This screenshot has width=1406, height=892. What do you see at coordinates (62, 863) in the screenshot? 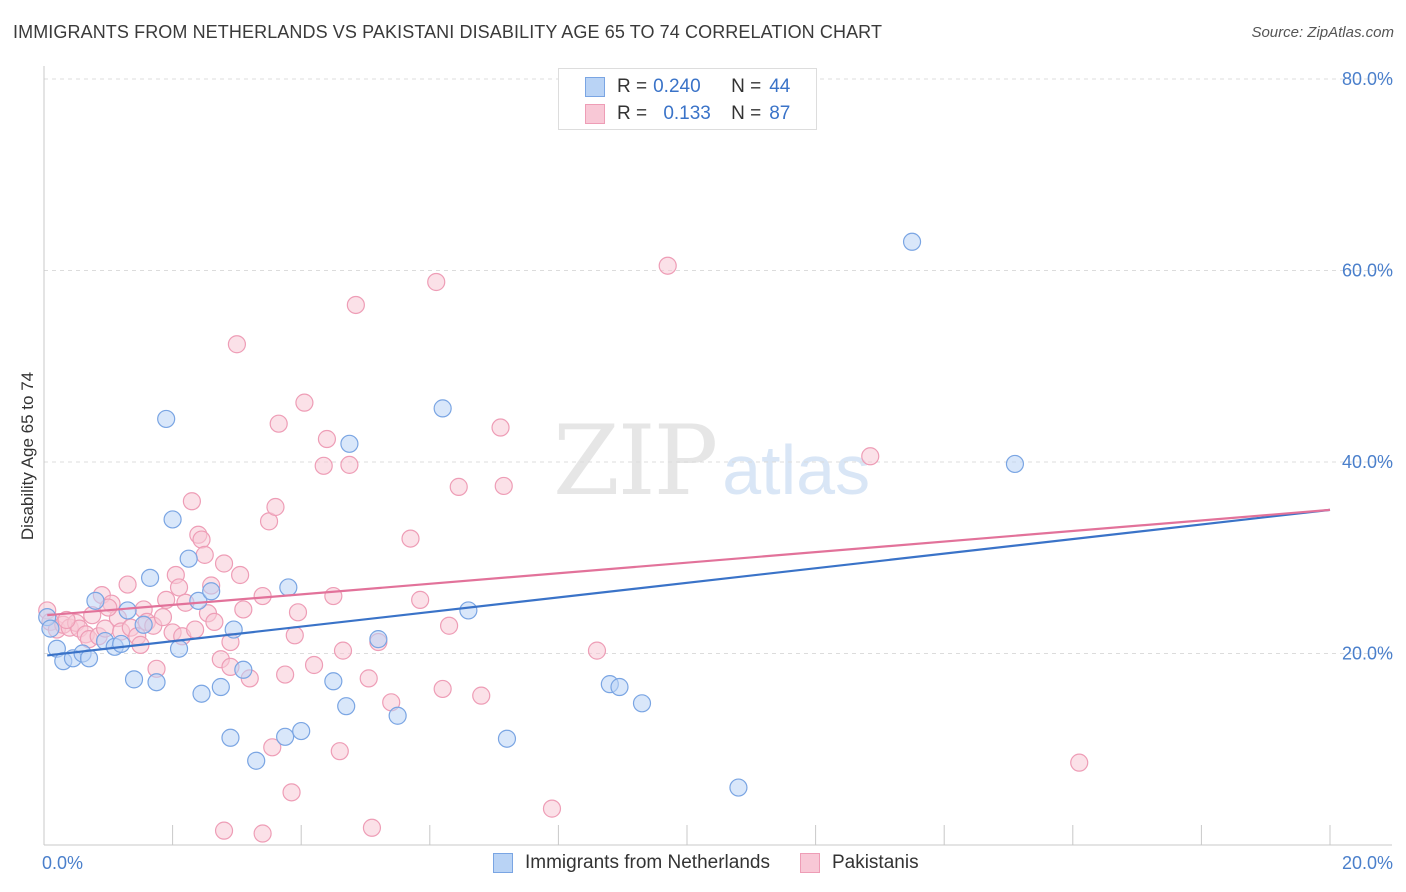
I see `x-tick-label: 0.0%` at bounding box center [62, 863].